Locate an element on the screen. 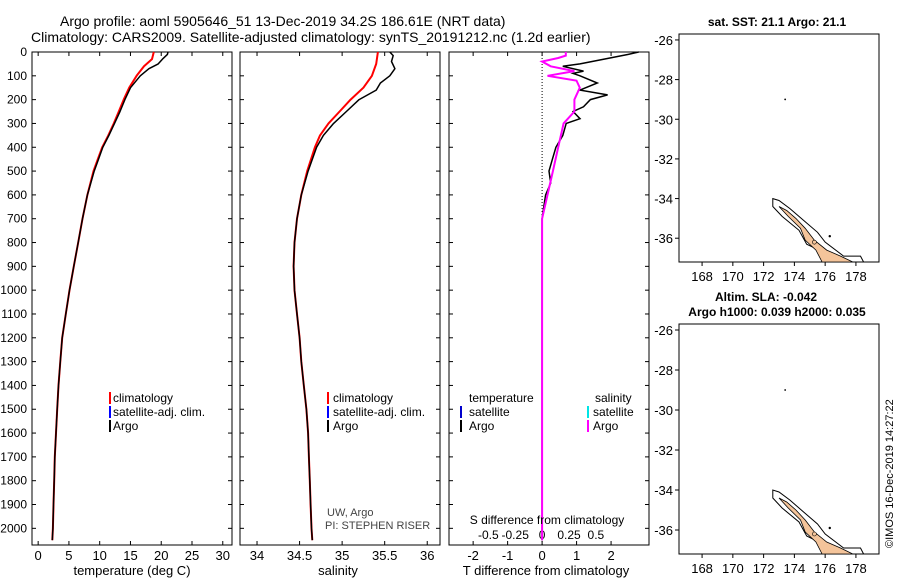 The width and height of the screenshot is (900, 580). depth-tick-label: 1400 is located at coordinates (13, 385).